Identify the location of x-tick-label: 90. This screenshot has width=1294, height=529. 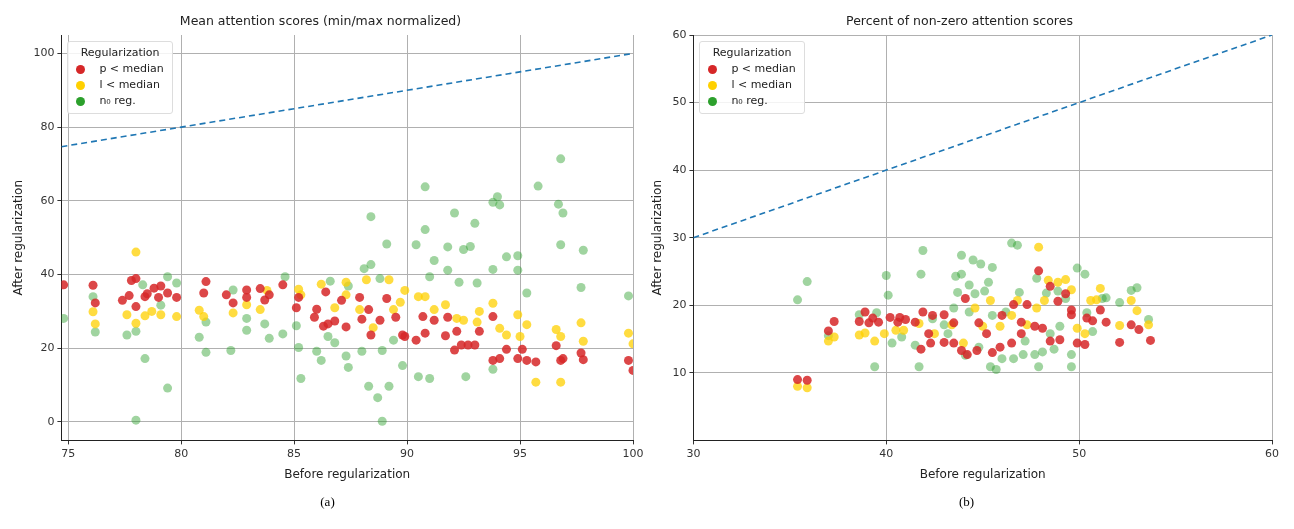
(407, 453).